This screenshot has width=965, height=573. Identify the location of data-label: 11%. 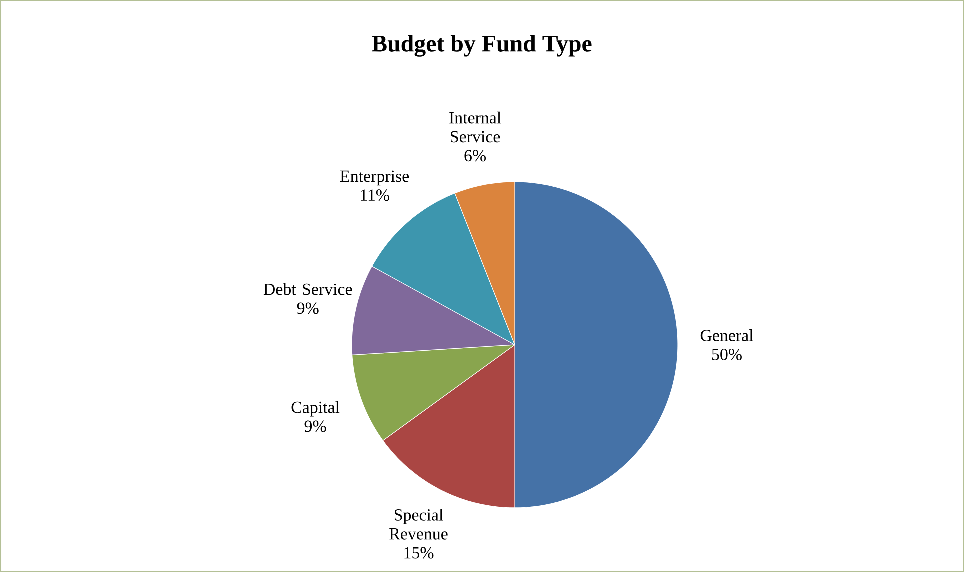
(375, 196).